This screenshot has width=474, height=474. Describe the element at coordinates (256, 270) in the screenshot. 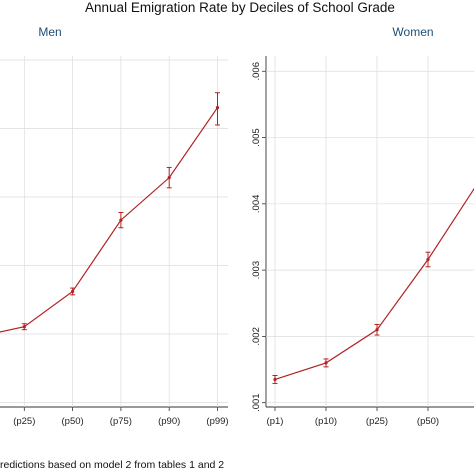

I see `y-tick-label: .003` at that location.